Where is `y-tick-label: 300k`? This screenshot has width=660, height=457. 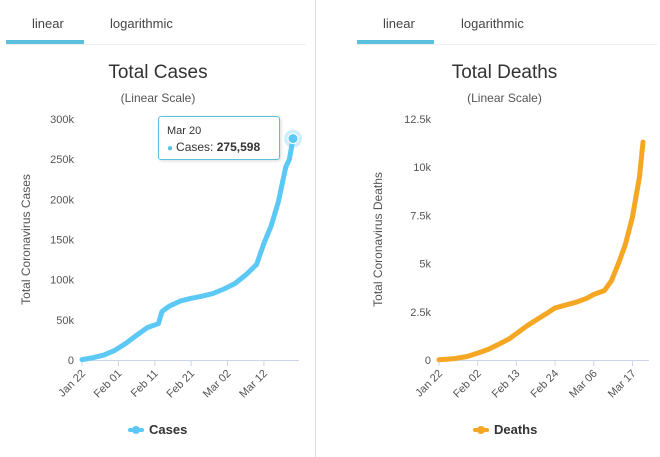 y-tick-label: 300k is located at coordinates (62, 120).